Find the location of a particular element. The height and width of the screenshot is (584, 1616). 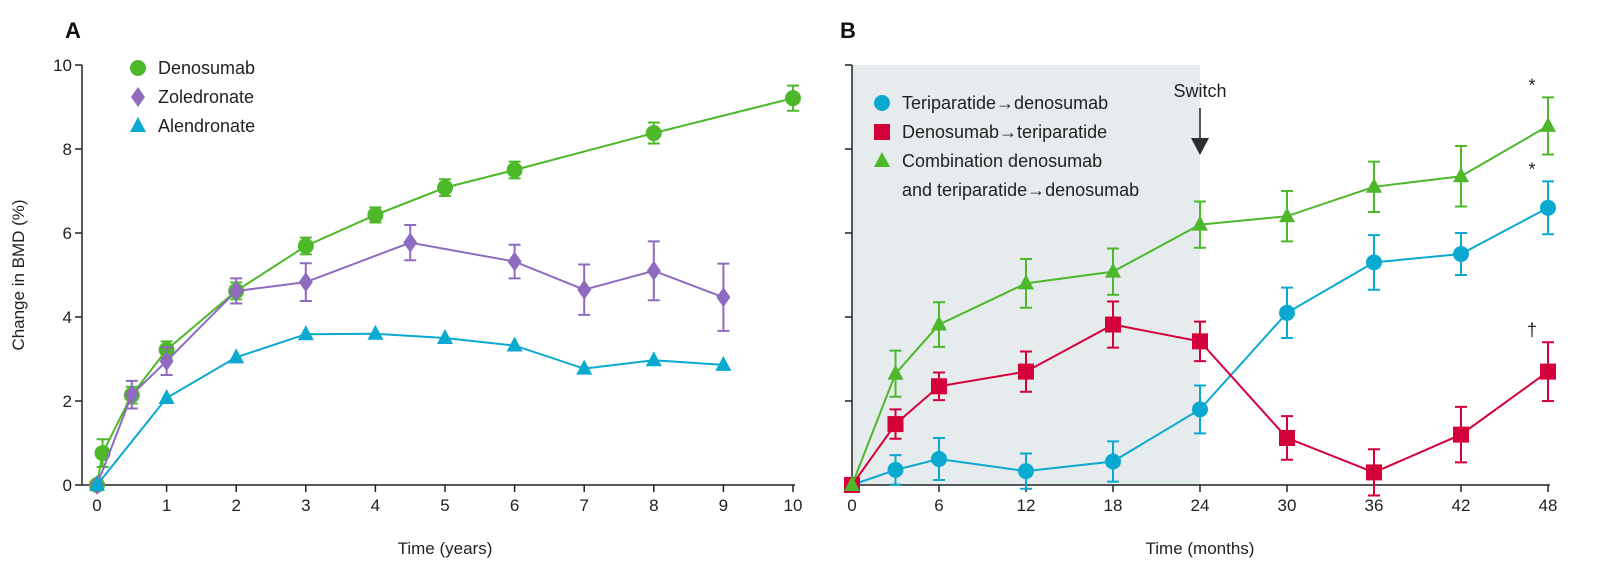

legend-label: Denosumab is located at coordinates (206, 68).